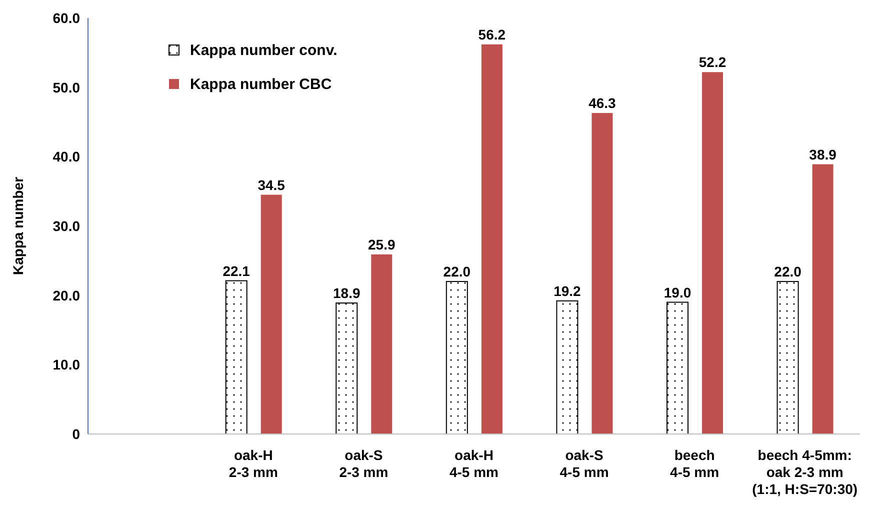  Describe the element at coordinates (264, 50) in the screenshot. I see `legend-label: Kappa number conv.` at that location.